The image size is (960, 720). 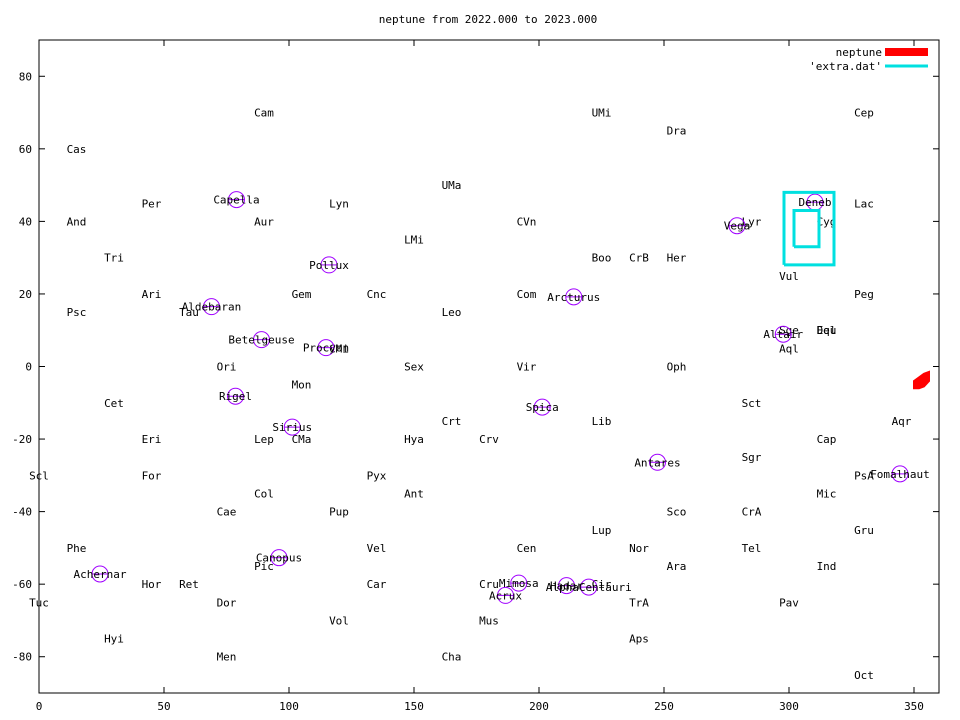 What do you see at coordinates (827, 493) in the screenshot?
I see `constellation-label: Mic` at bounding box center [827, 493].